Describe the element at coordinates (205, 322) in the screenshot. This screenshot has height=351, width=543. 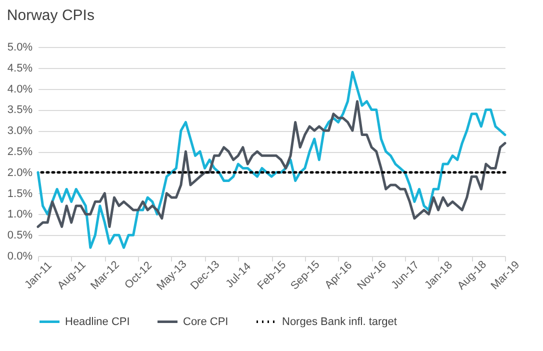
I see `legend-label: Core CPI` at that location.